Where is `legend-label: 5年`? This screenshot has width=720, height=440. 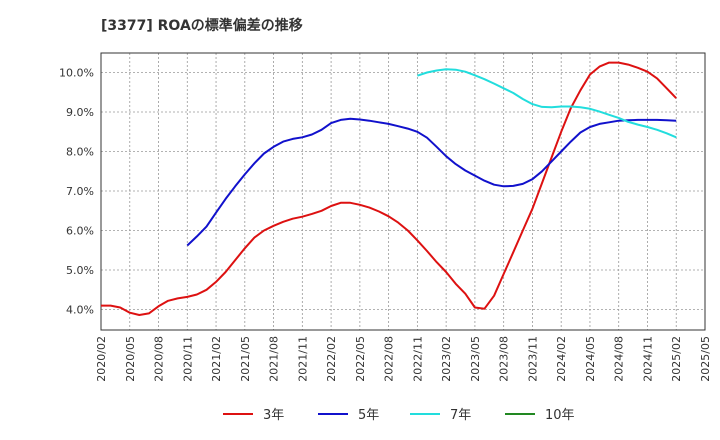
legend-label: 5年 is located at coordinates (368, 415).